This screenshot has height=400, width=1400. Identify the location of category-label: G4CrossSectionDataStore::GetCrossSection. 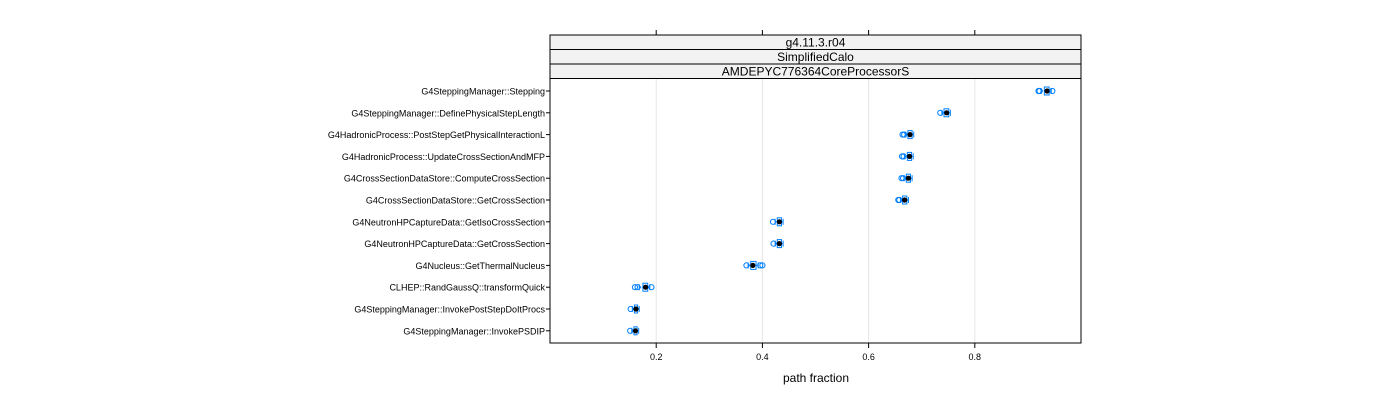
(455, 201).